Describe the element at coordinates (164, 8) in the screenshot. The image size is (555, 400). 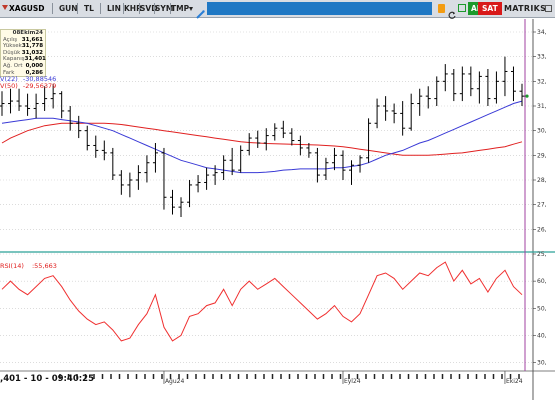
I see `sym-button: SYM` at that location.